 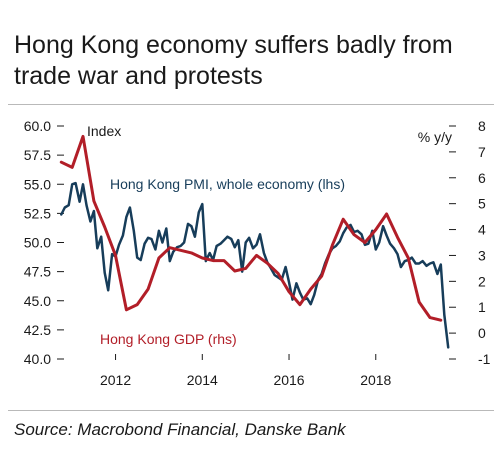 What do you see at coordinates (180, 429) in the screenshot?
I see `source-note: Source: Macrobond Financial, Danske Bank` at bounding box center [180, 429].